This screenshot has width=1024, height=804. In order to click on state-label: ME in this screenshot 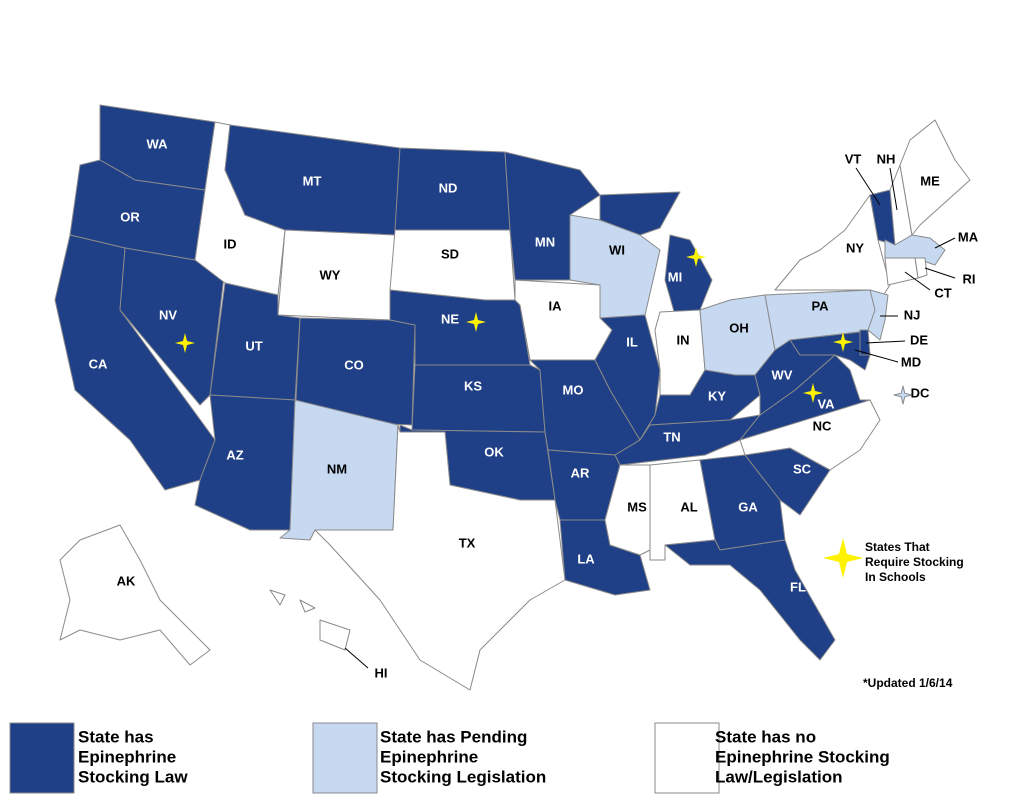, I will do `click(930, 180)`.